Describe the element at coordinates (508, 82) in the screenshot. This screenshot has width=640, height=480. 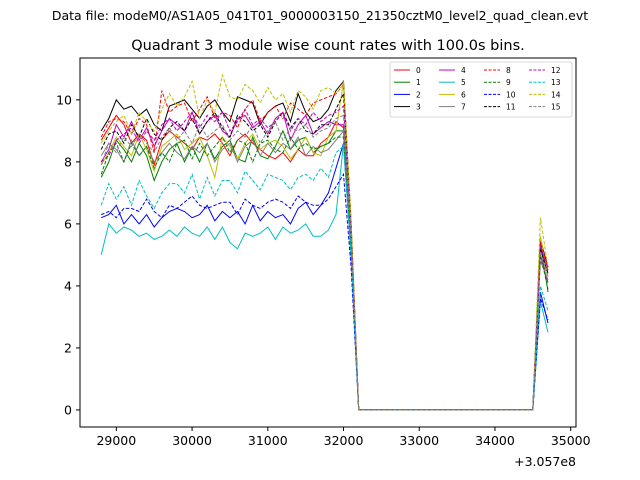
I see `legend-label: 9` at that location.